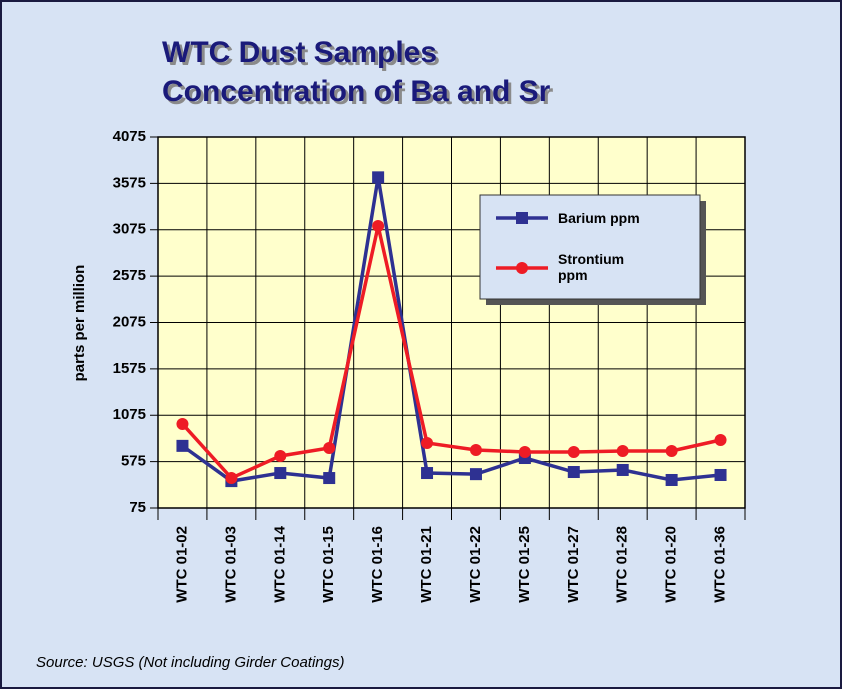 This screenshot has width=842, height=689. I want to click on x-tick-label: WTC 01-36, so click(720, 564).